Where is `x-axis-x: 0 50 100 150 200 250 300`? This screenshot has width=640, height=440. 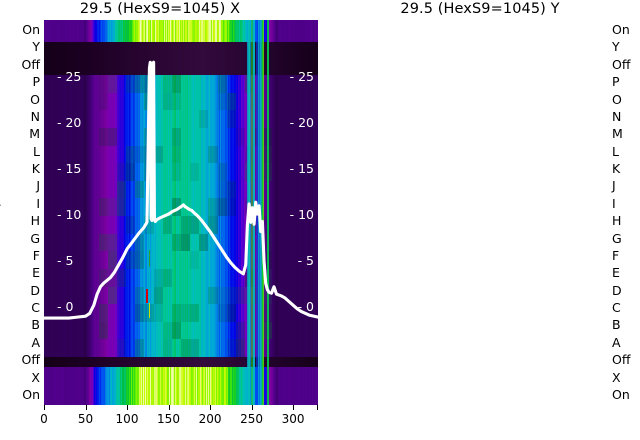 x-axis-x: 0 50 100 150 200 250 300 is located at coordinates (179, 422).